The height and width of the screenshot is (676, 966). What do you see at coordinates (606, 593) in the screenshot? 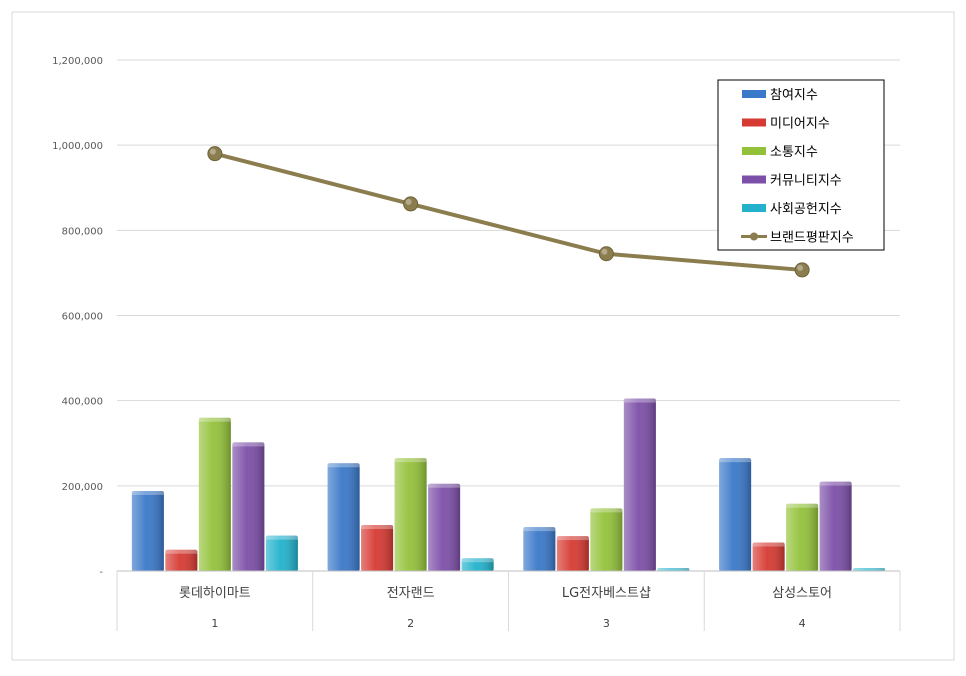
I see `x-category-label: LG전자베스트샵` at bounding box center [606, 593].